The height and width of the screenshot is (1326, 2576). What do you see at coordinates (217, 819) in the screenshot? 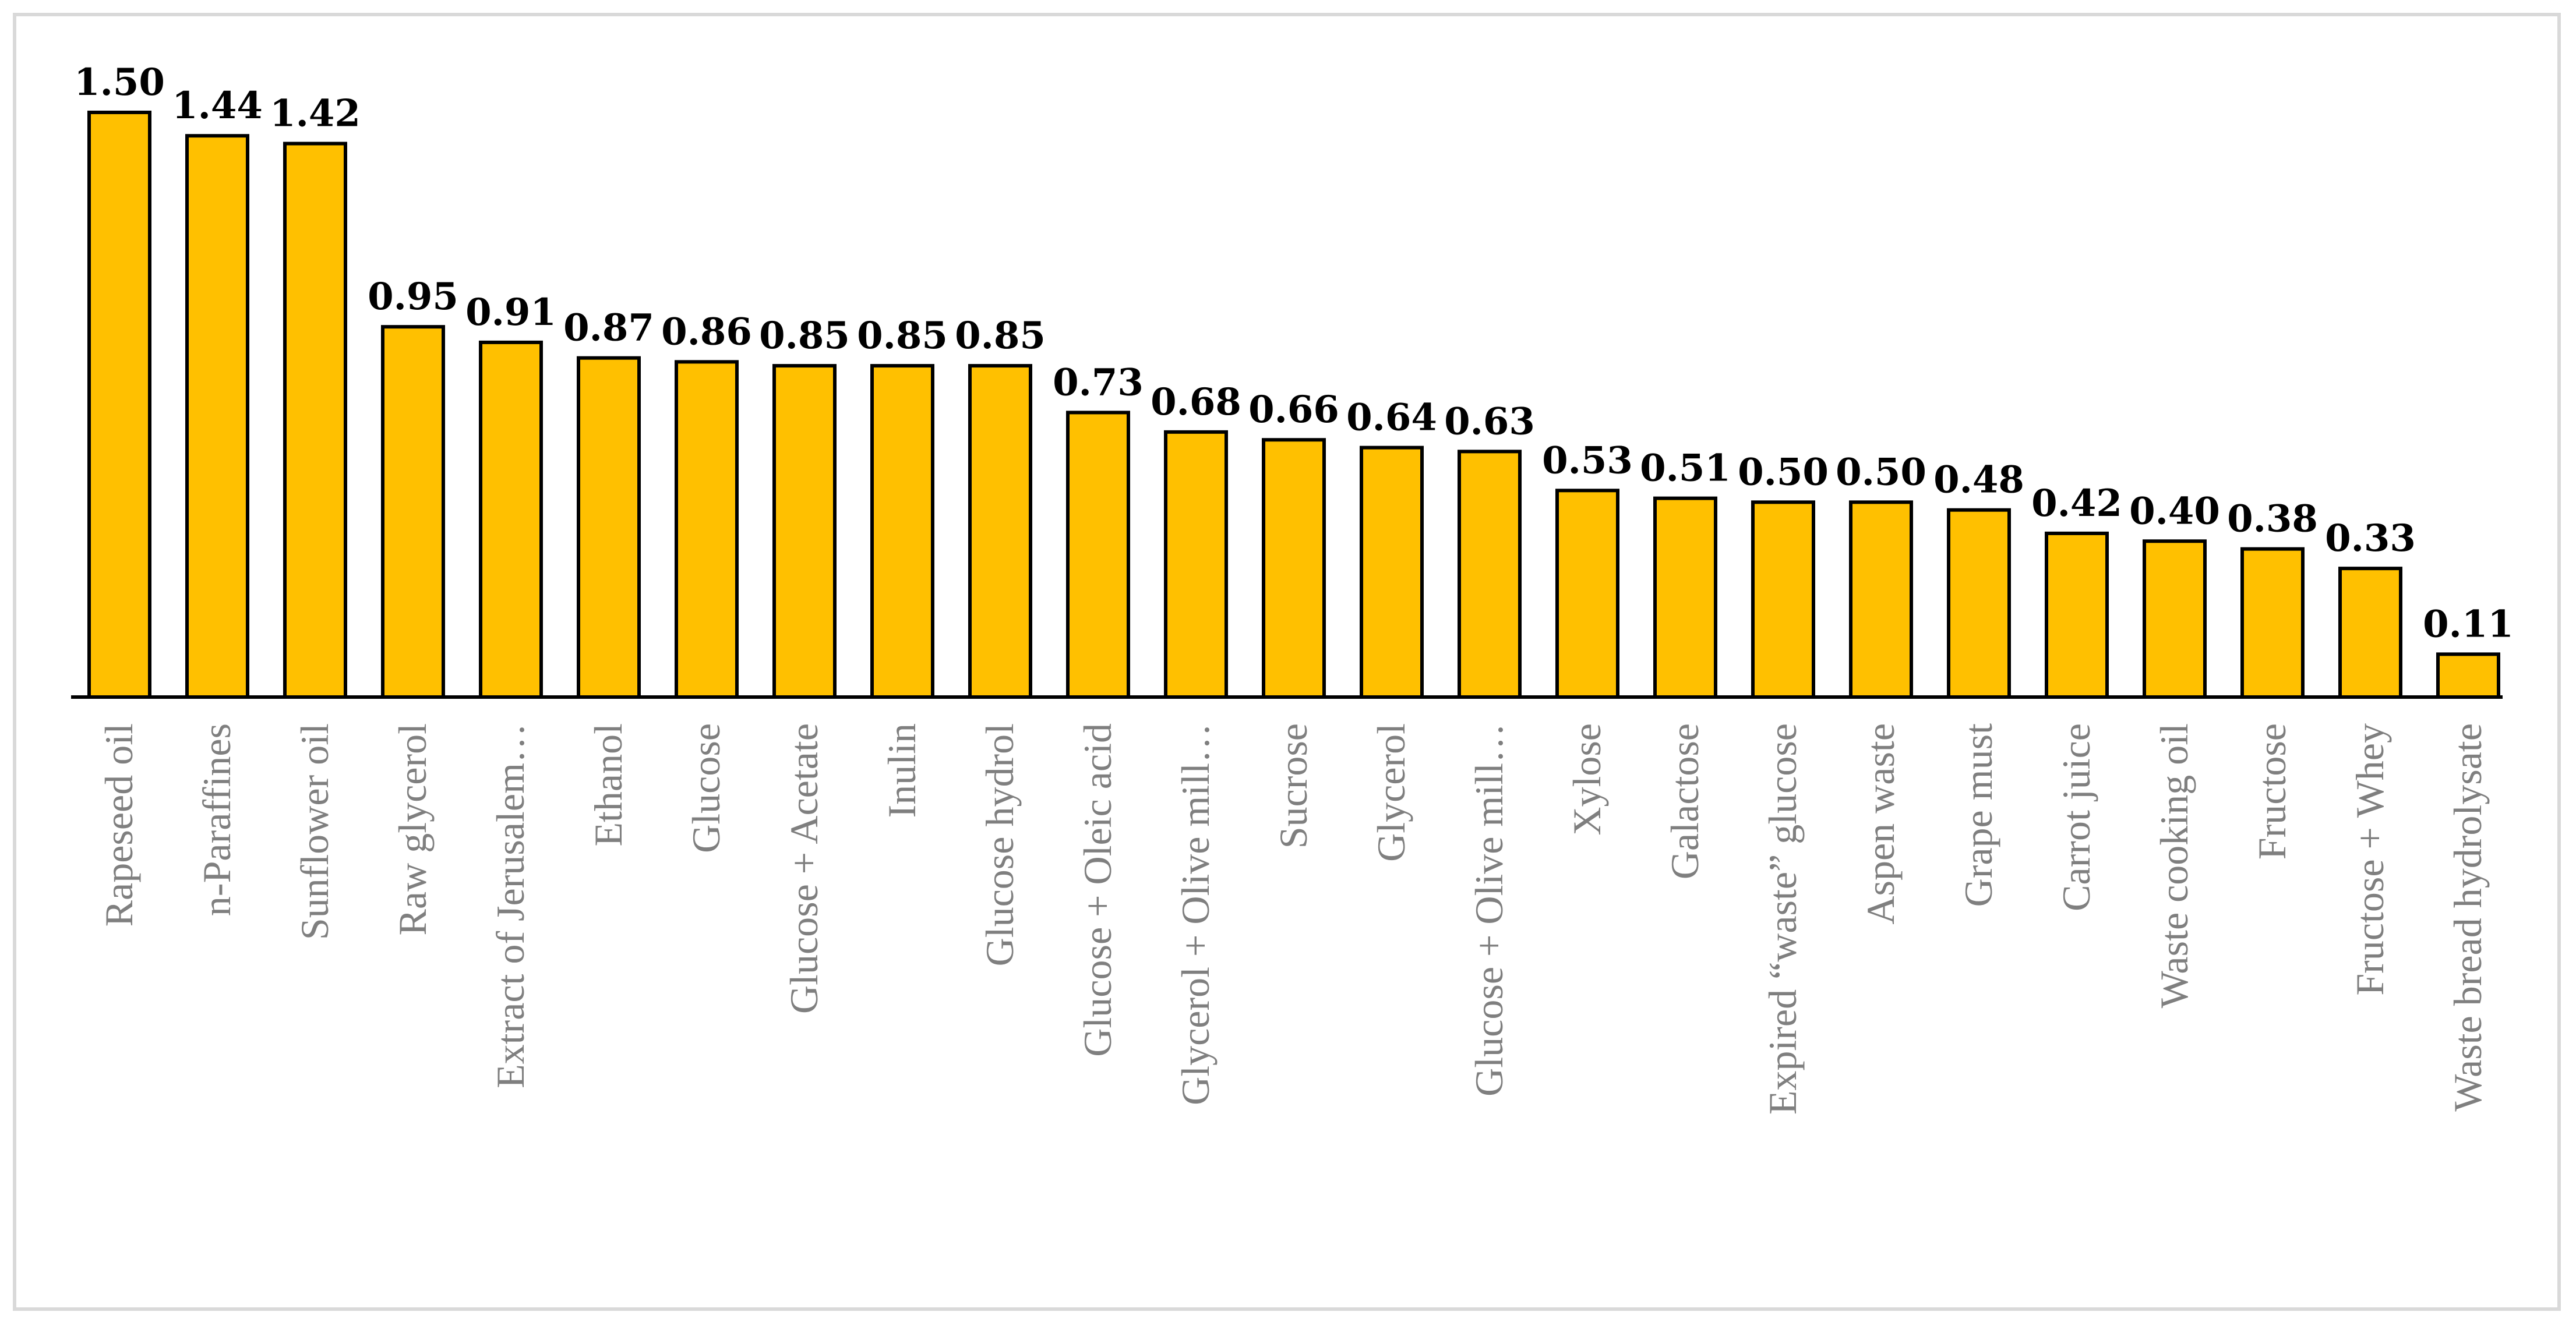
I see `tick-label-2: n-Paraffines` at bounding box center [217, 819].